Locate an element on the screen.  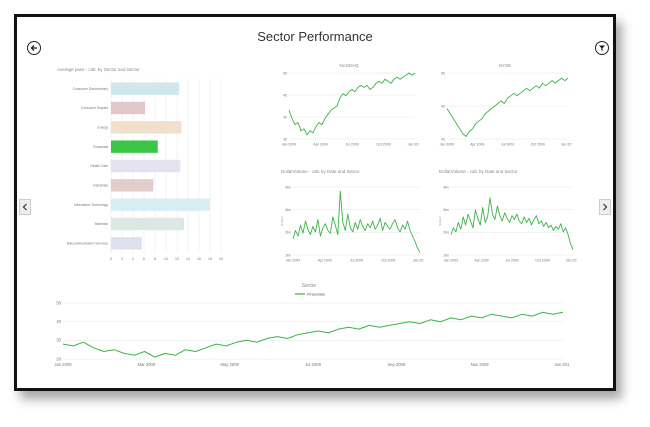
back-button is located at coordinates (34, 48).